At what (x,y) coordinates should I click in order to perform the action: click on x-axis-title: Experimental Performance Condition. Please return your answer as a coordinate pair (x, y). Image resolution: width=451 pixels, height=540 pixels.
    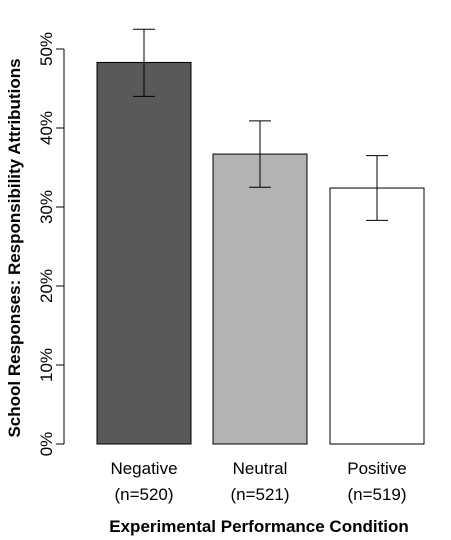
    Looking at the image, I should click on (258, 526).